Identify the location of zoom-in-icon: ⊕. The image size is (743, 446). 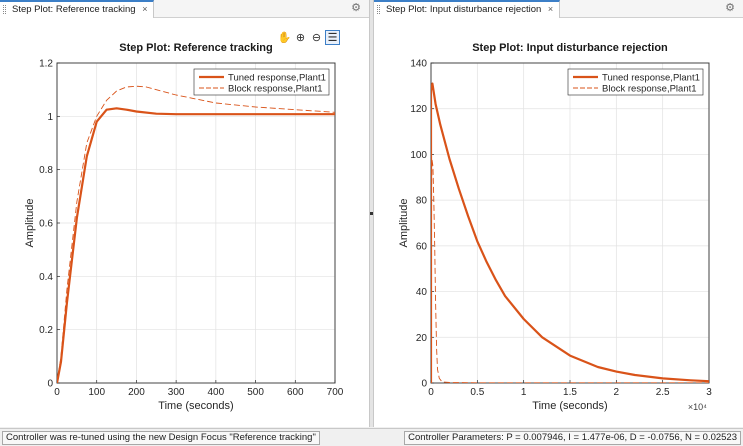
(300, 38).